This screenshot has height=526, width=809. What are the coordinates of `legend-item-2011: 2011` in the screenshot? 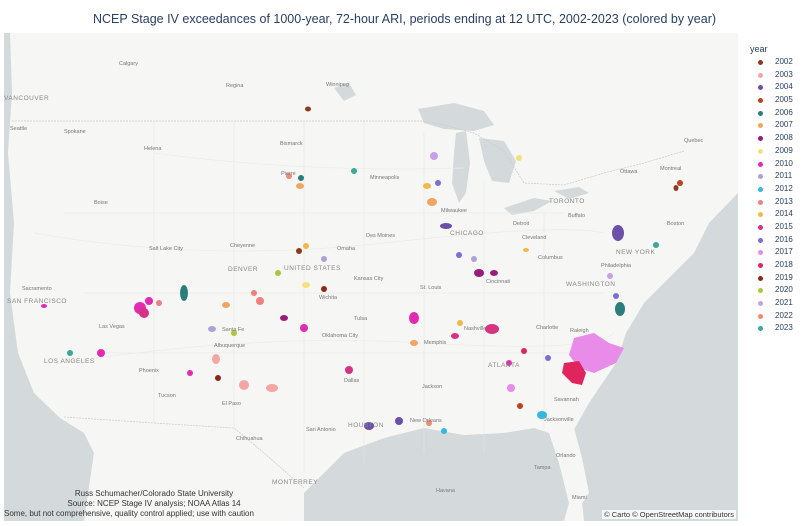 It's located at (779, 177).